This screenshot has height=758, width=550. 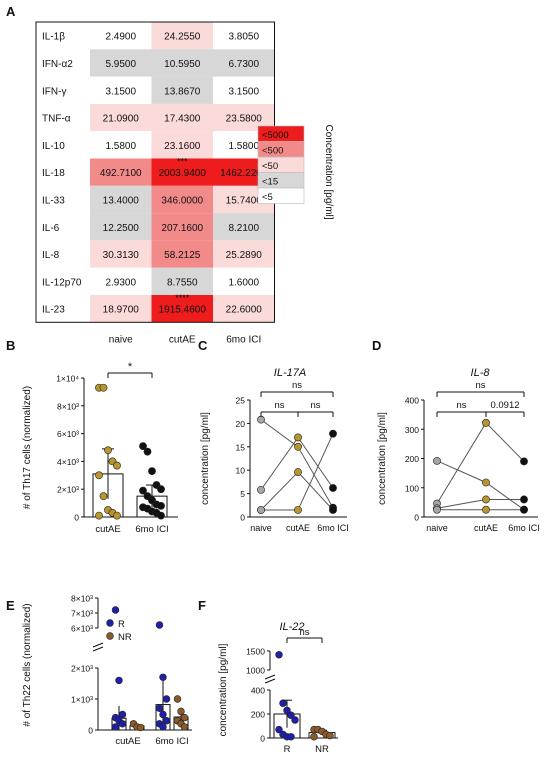 What do you see at coordinates (244, 255) in the screenshot?
I see `heatmap-cell-value: 25.2890` at bounding box center [244, 255].